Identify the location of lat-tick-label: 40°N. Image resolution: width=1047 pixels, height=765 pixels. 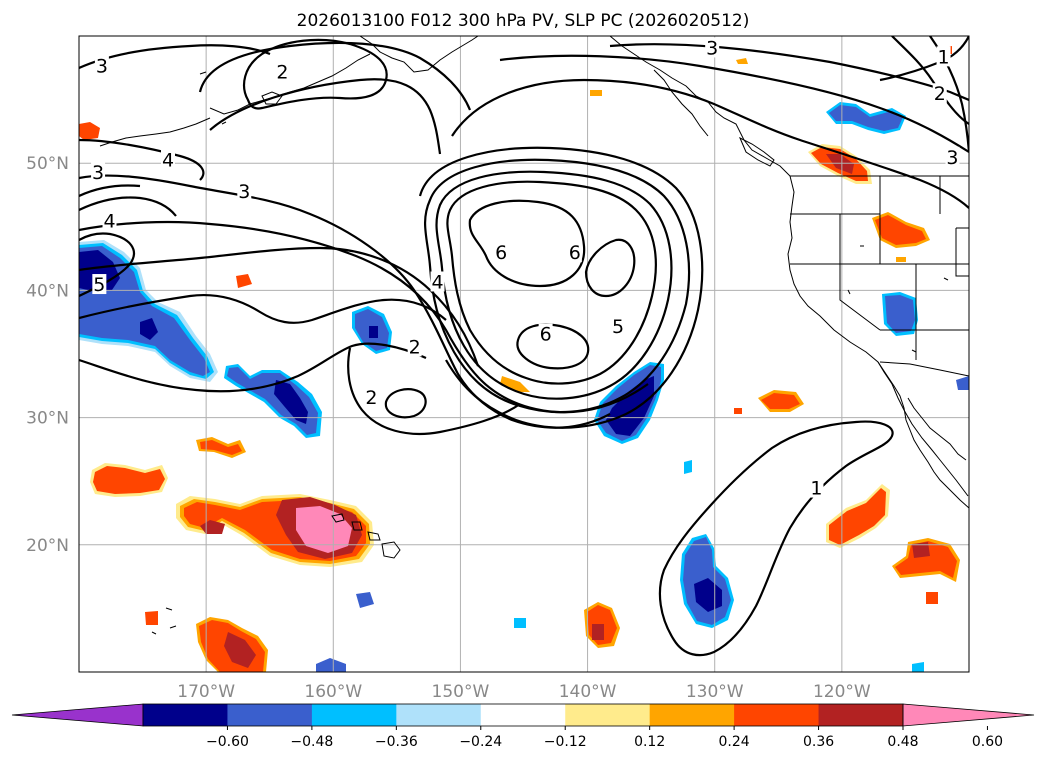
(47, 291).